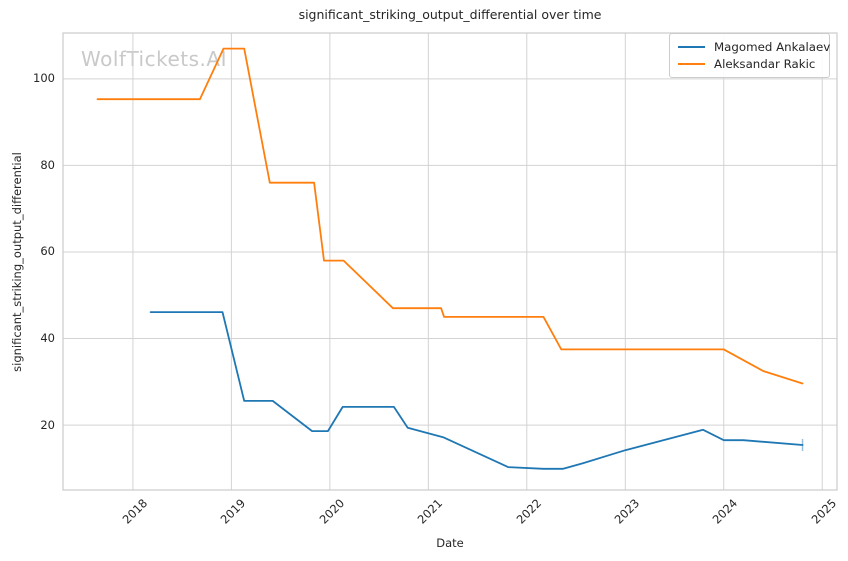  Describe the element at coordinates (47, 251) in the screenshot. I see `y-tick-label-60: 60` at that location.